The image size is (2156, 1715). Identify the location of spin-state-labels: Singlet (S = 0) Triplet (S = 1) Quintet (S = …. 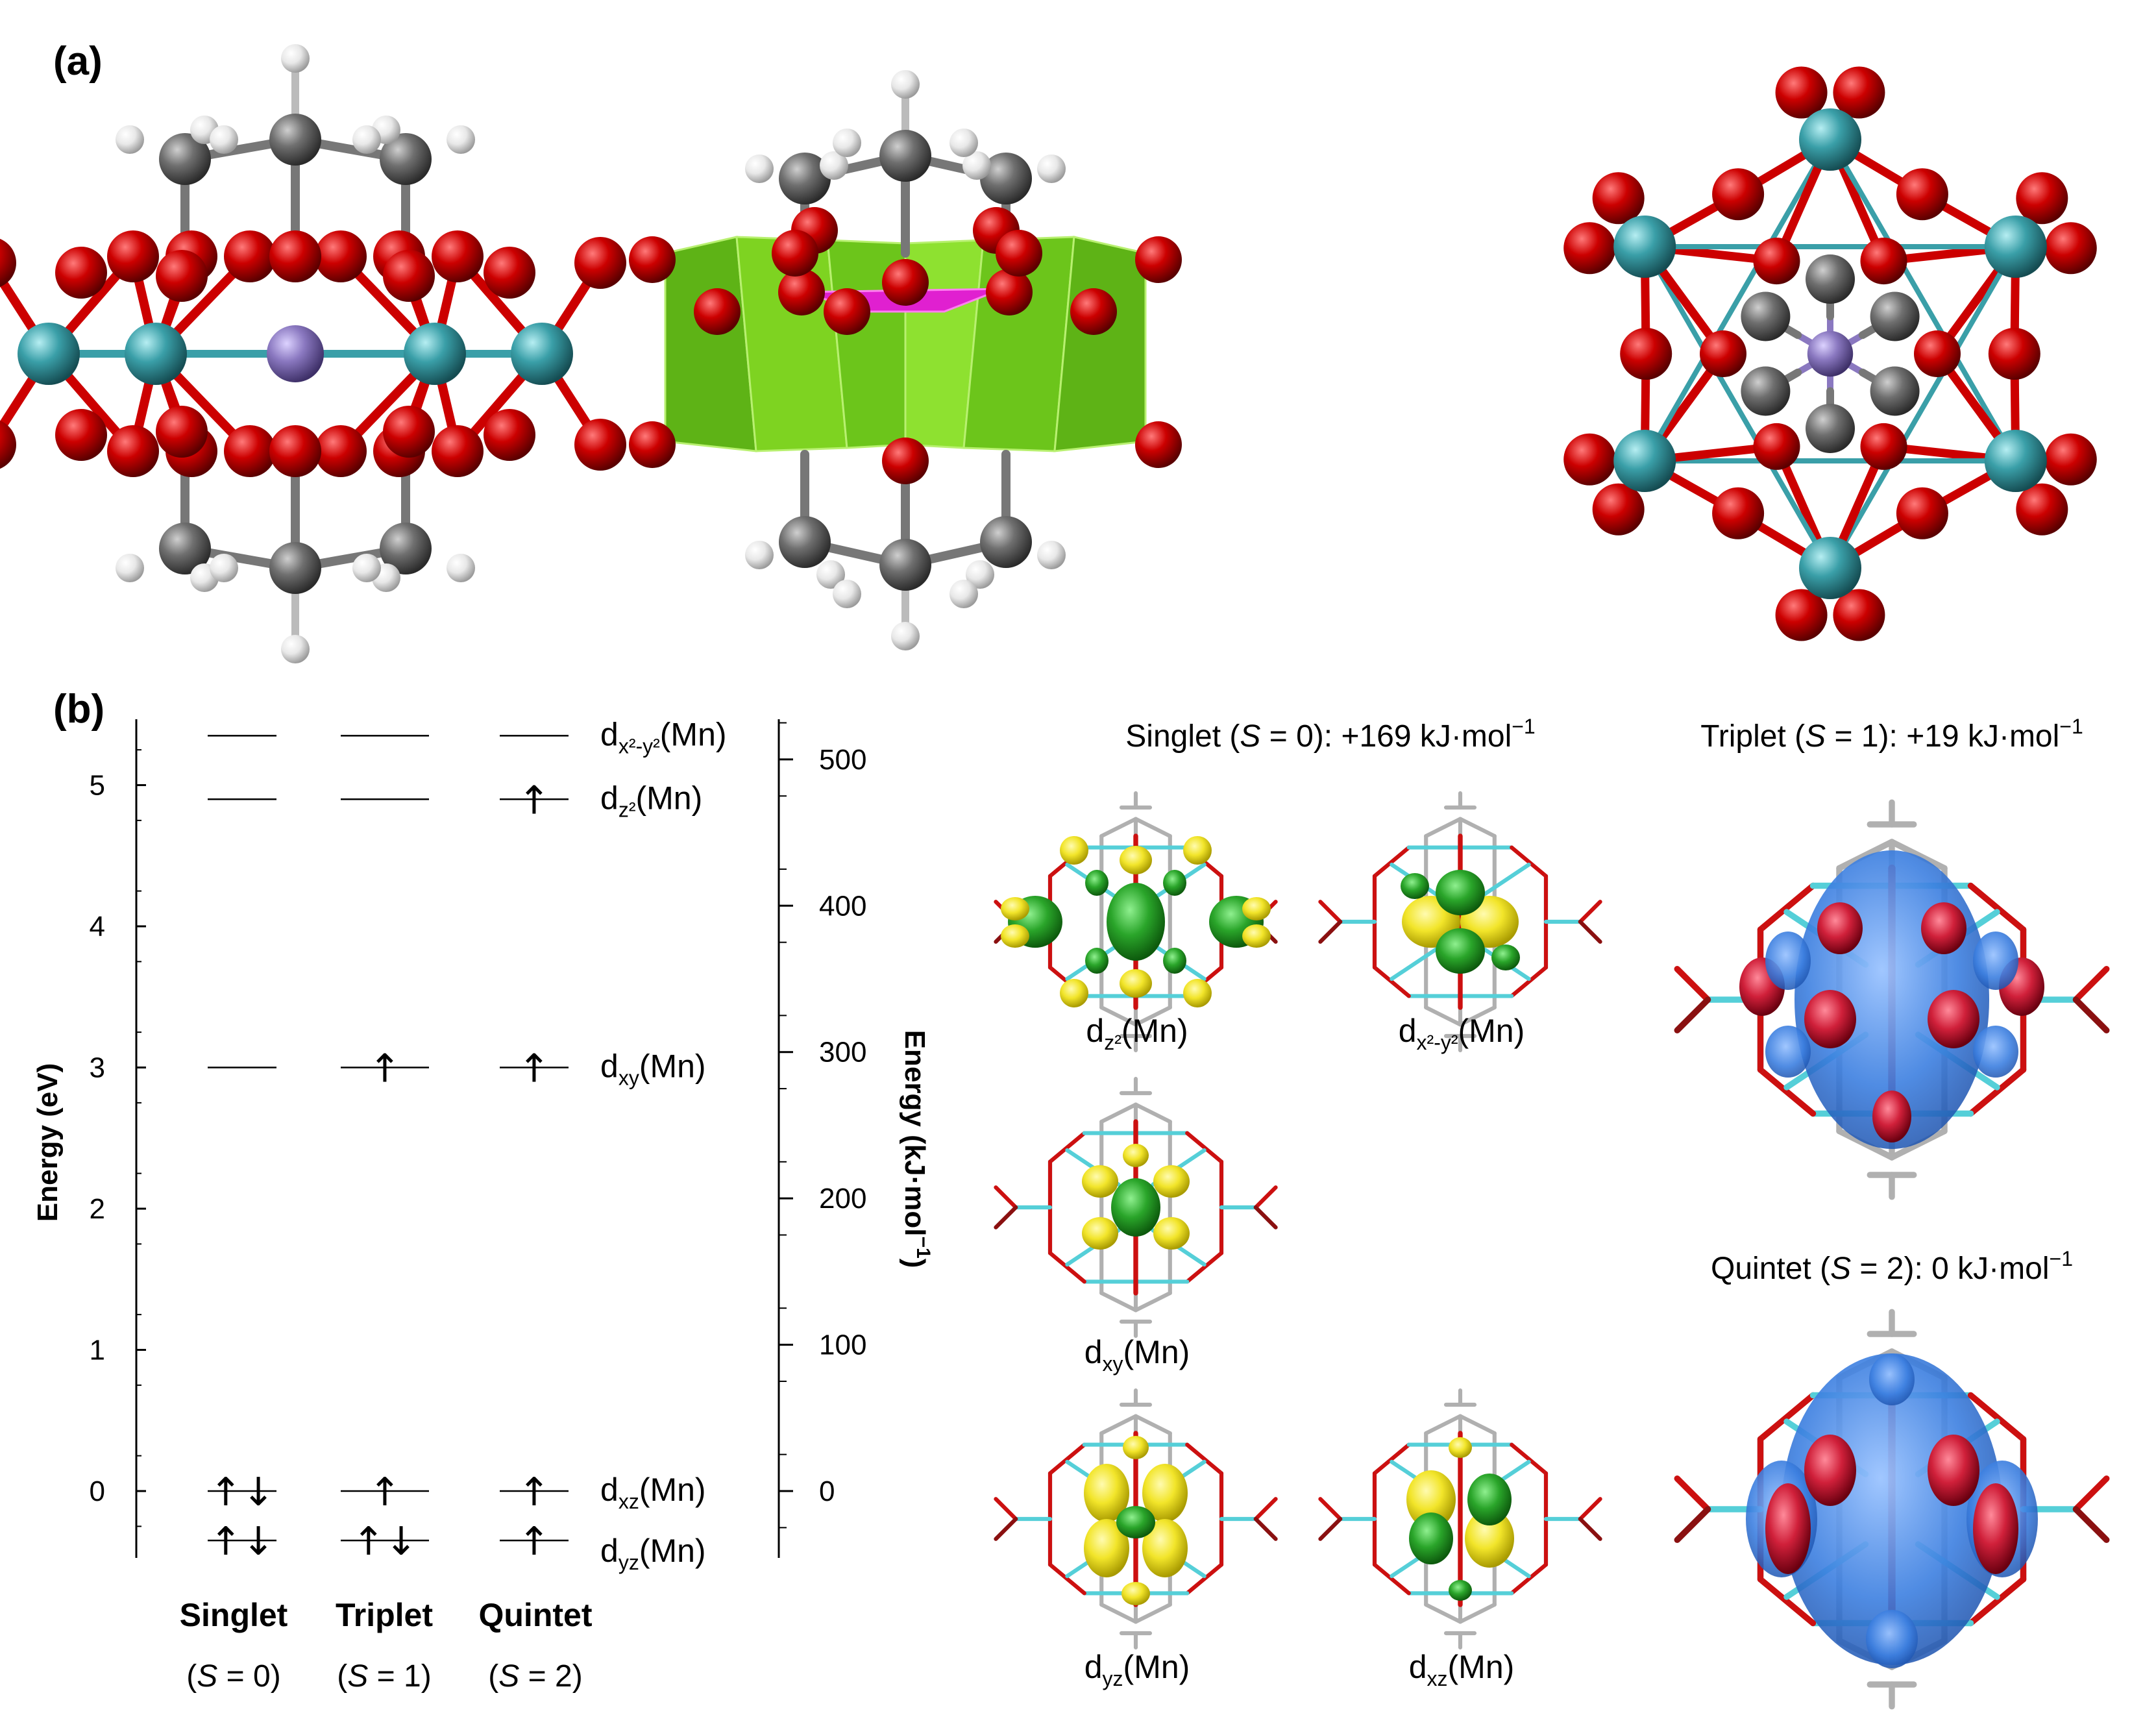
(386, 1646).